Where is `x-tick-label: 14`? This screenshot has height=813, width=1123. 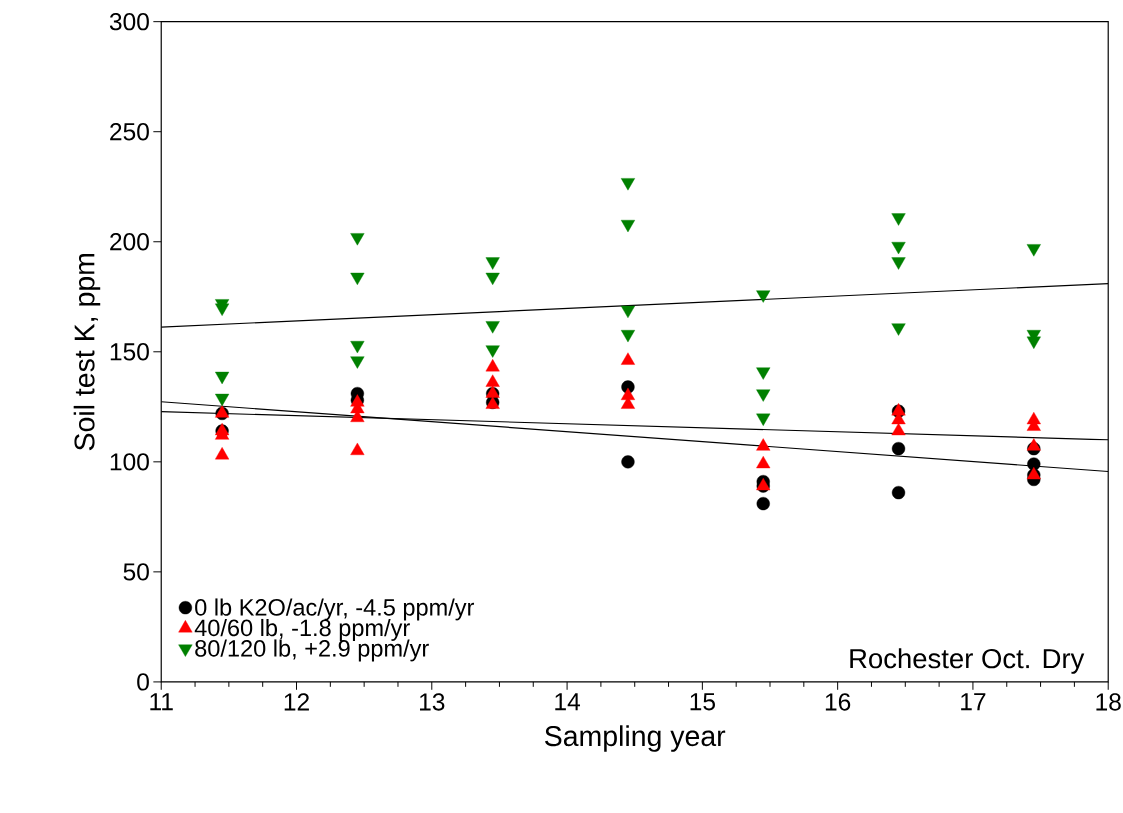
x-tick-label: 14 is located at coordinates (568, 702).